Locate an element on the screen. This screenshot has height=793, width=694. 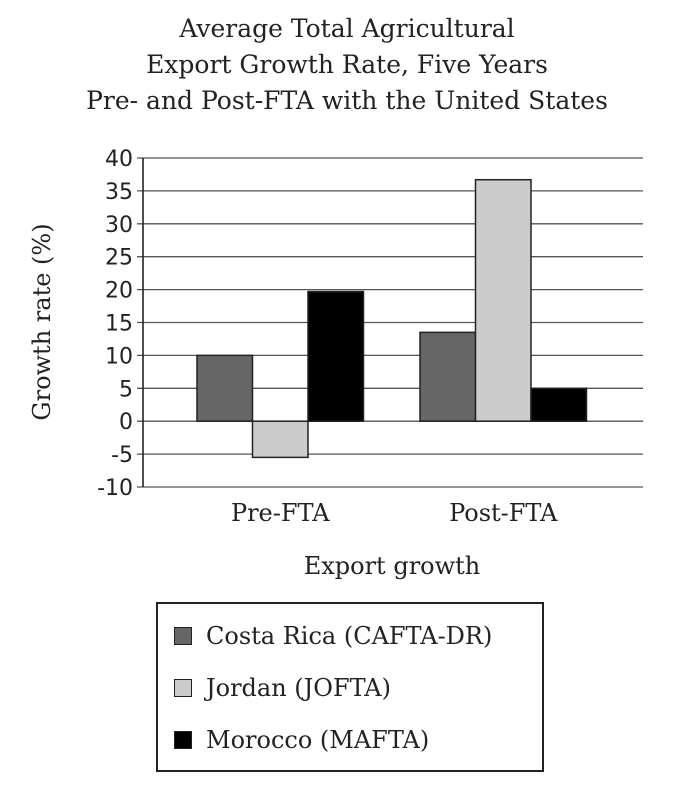
chart-title-line-1: Average Total Agricultural is located at coordinates (347, 28).